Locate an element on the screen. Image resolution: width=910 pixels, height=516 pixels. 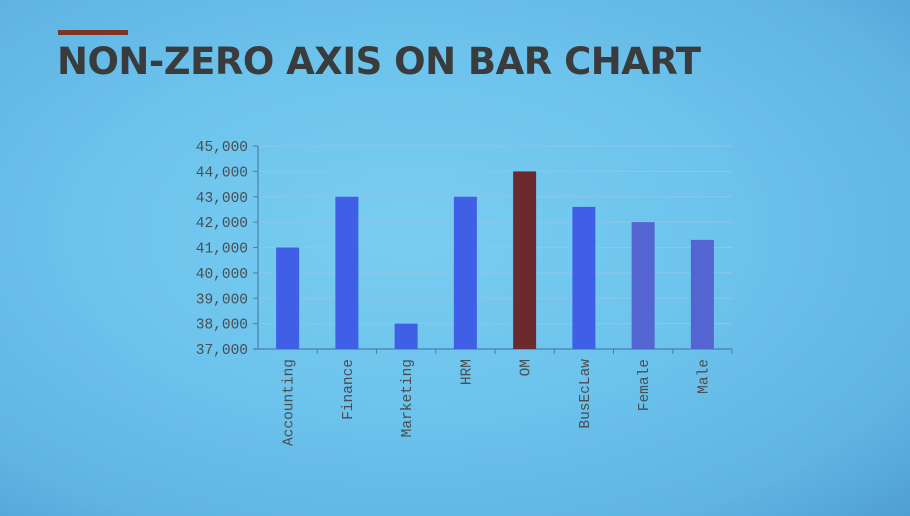
y-tick-label: 37,000 is located at coordinates (222, 351).